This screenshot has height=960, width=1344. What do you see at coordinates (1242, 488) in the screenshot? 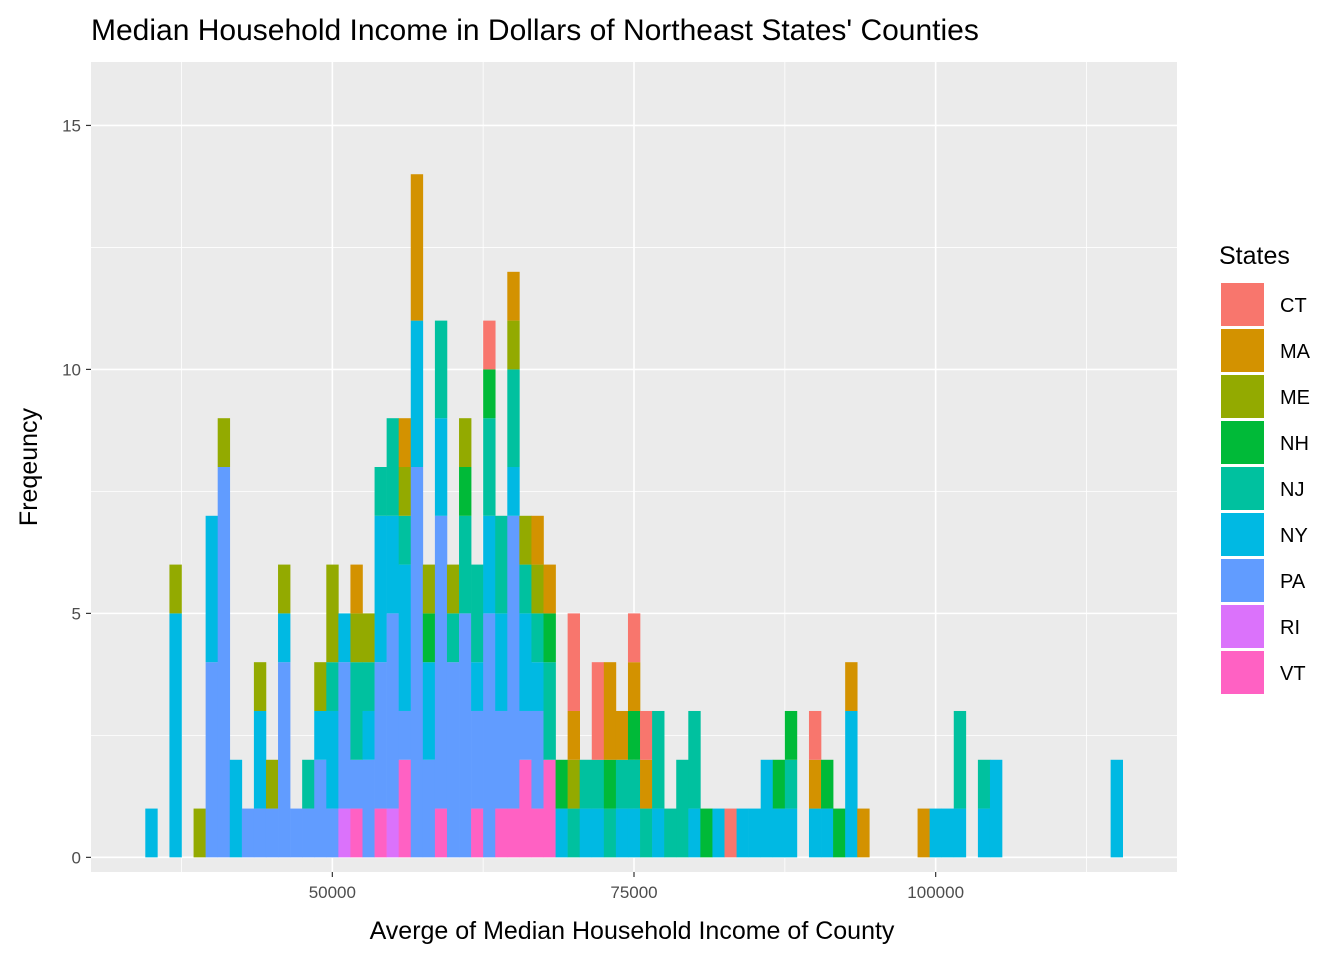
I see `legend-key-nj` at bounding box center [1242, 488].